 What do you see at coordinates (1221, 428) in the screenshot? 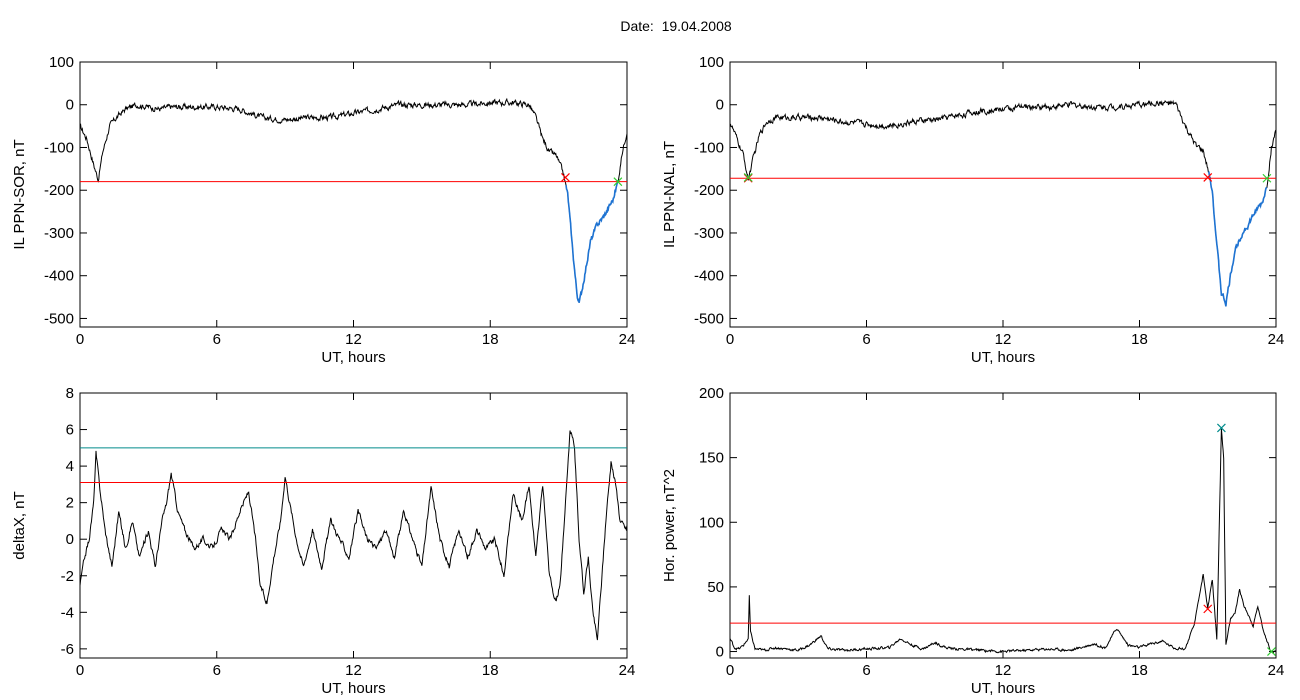
I see `peak-marker` at bounding box center [1221, 428].